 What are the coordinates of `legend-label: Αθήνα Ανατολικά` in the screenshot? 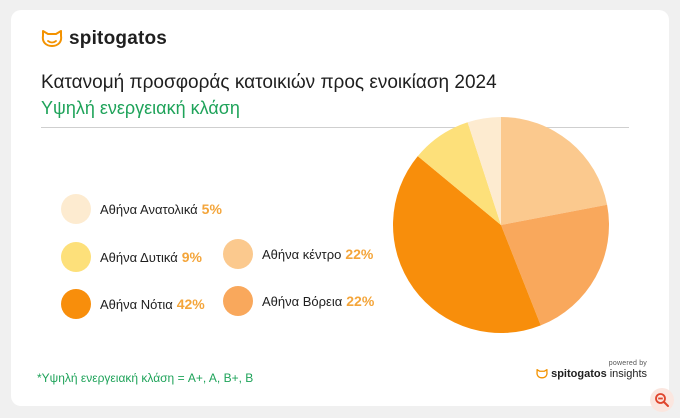 It's located at (149, 209).